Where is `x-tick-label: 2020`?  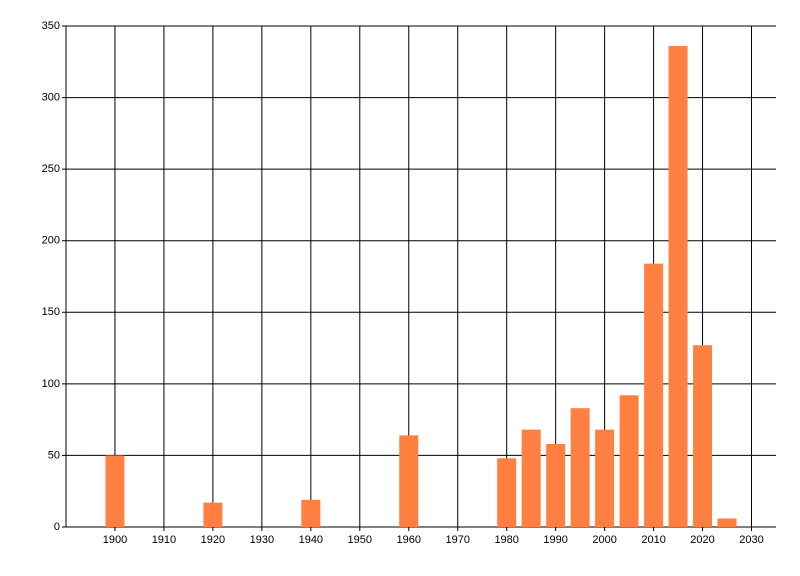
x-tick-label: 2020 is located at coordinates (702, 540).